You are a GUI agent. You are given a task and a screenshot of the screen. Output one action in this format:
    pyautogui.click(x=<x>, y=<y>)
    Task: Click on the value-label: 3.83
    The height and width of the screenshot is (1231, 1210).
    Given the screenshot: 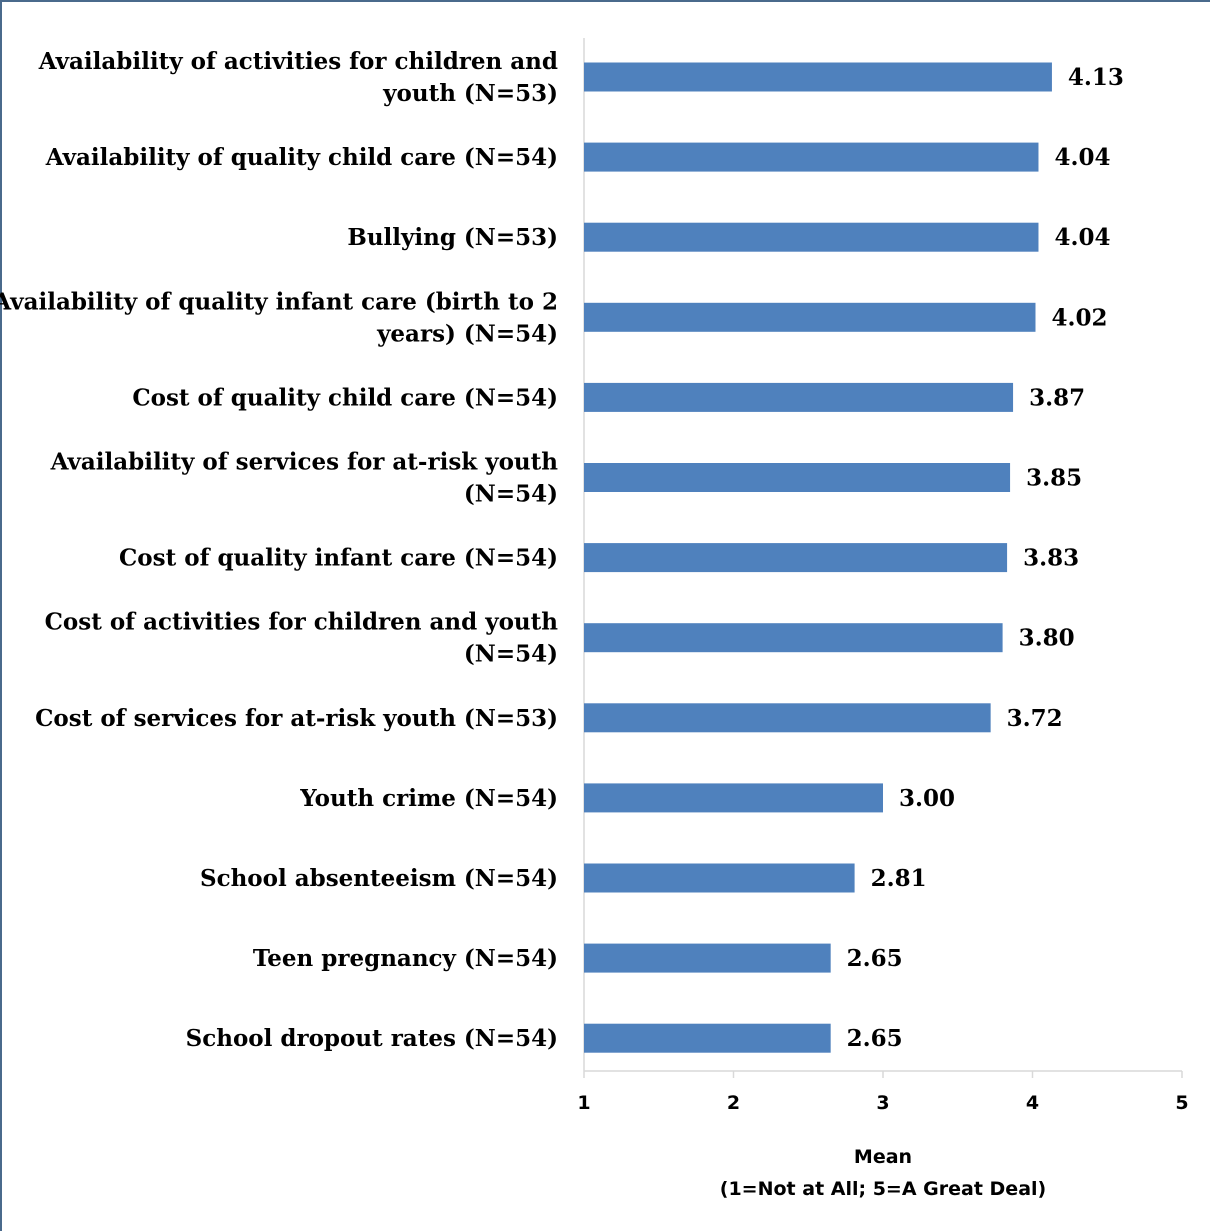 What is the action you would take?
    pyautogui.click(x=1051, y=558)
    